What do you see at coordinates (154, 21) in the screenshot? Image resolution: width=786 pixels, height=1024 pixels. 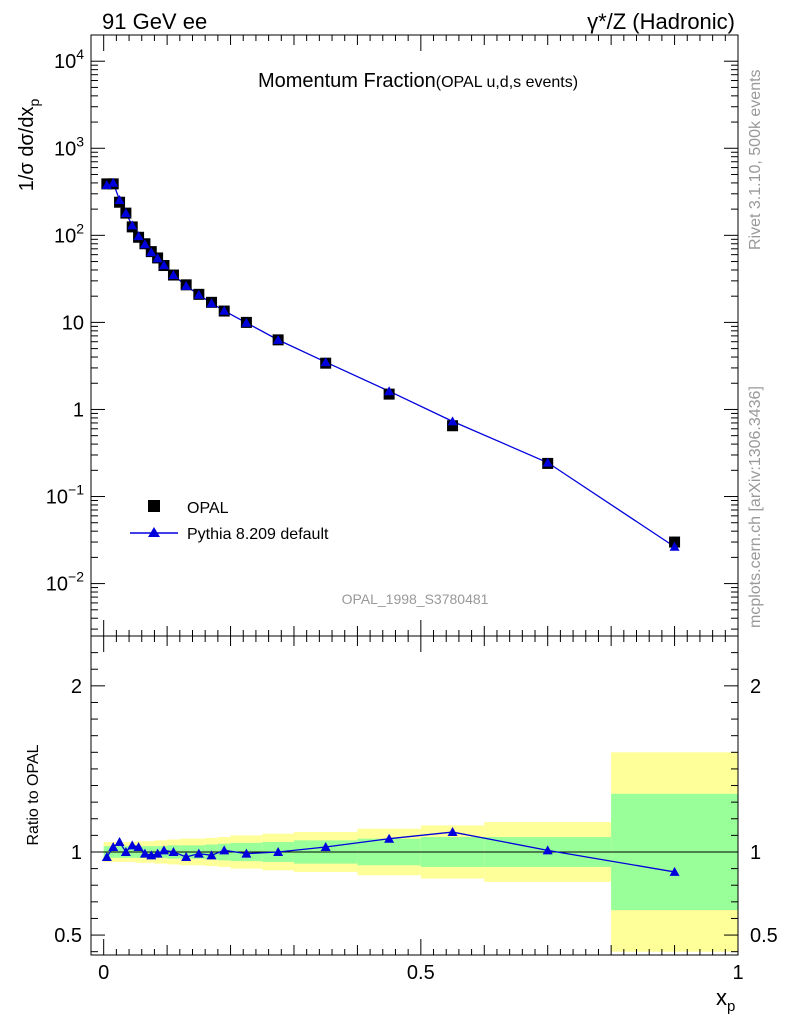 I see `header-left: 91 GeV ee` at bounding box center [154, 21].